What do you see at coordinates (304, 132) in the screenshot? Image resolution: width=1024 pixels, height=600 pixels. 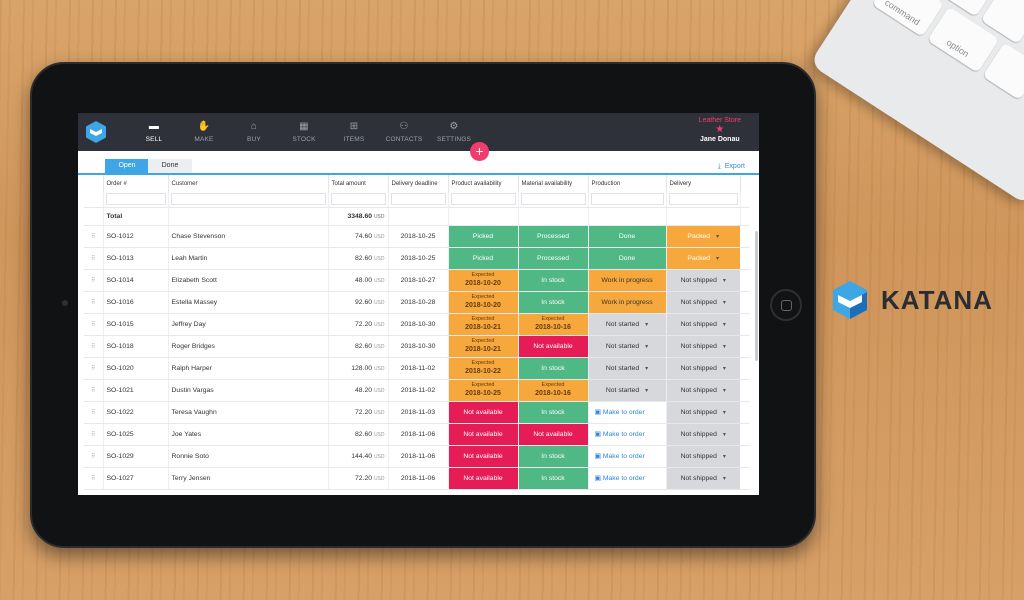 I see `nav-stock: ▦ STOCK` at bounding box center [304, 132].